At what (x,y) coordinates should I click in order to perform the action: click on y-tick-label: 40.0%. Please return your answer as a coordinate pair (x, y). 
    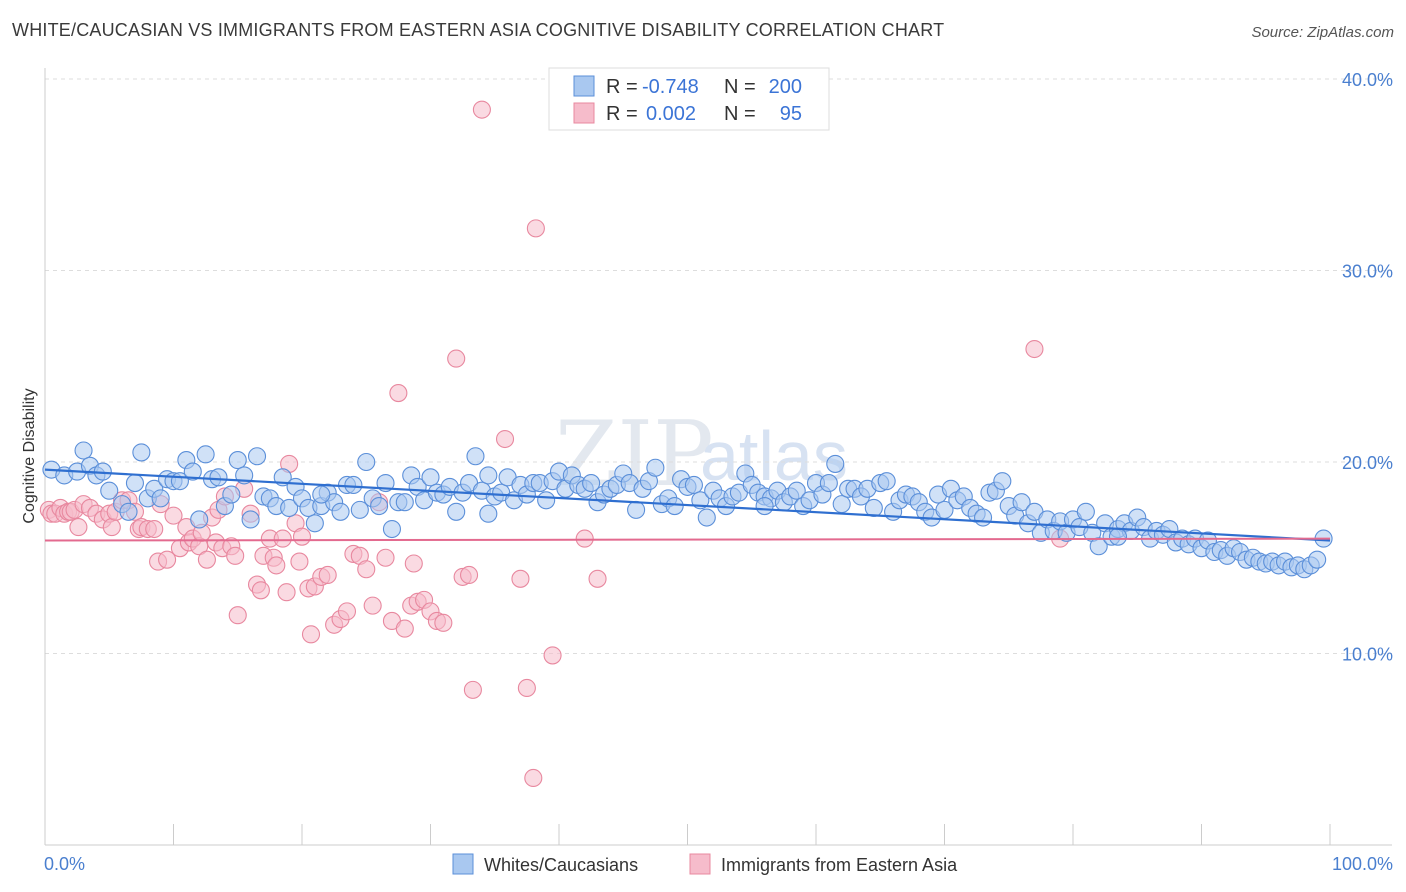
    Looking at the image, I should click on (1367, 80).